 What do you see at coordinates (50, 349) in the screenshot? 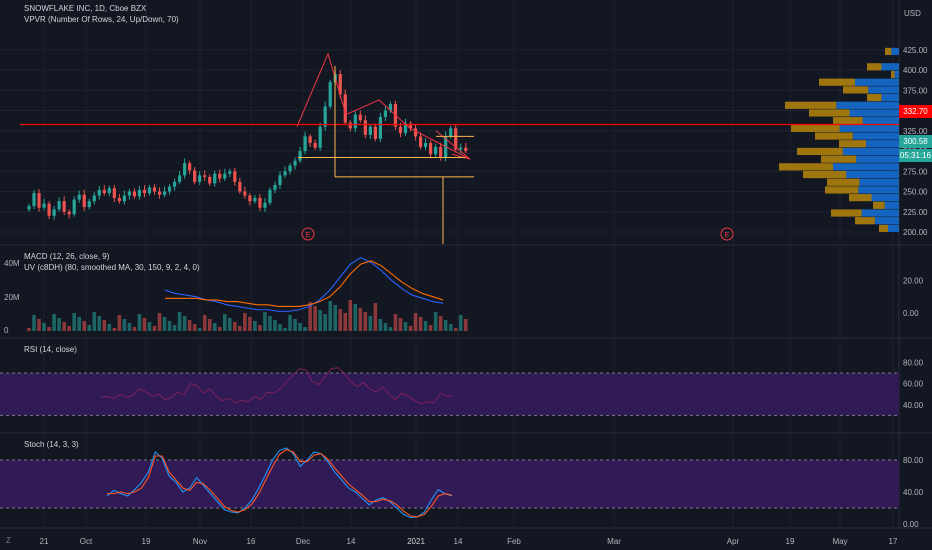
I see `rsi-label: RSI (14, close)` at bounding box center [50, 349].